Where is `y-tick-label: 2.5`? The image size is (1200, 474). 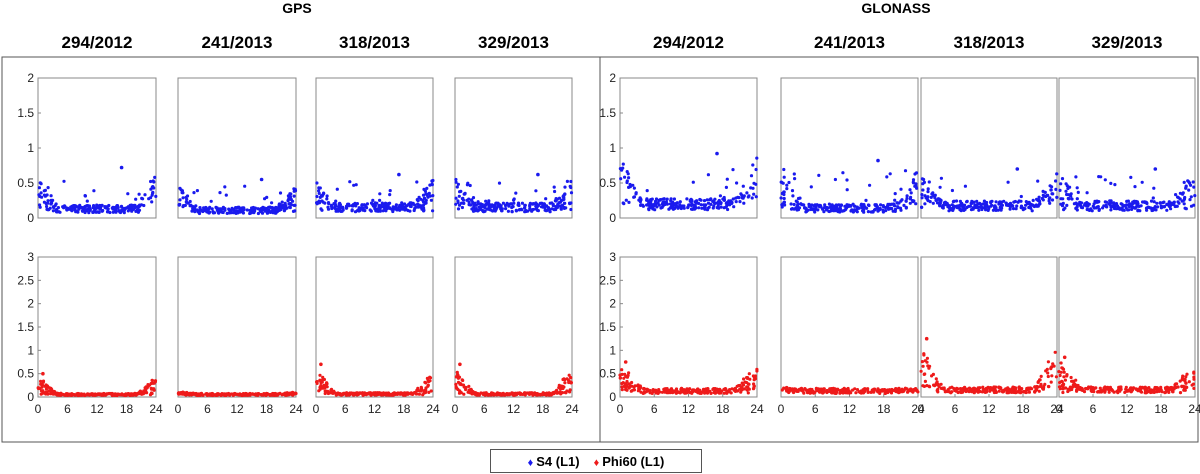 y-tick-label: 2.5 is located at coordinates (607, 280).